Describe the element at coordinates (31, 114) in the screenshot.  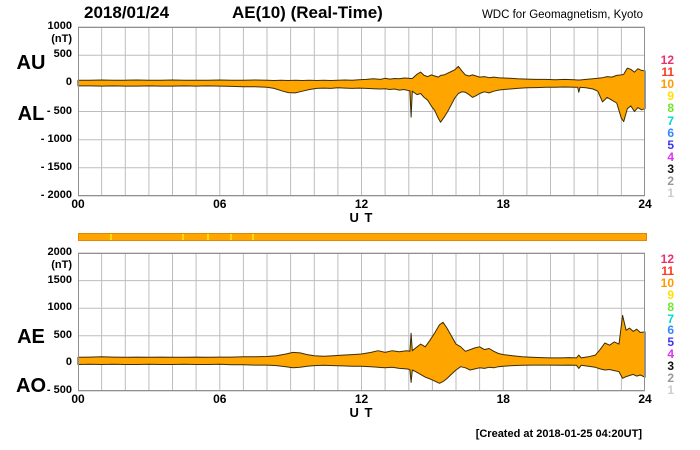
I see `index-label-al: AL` at that location.